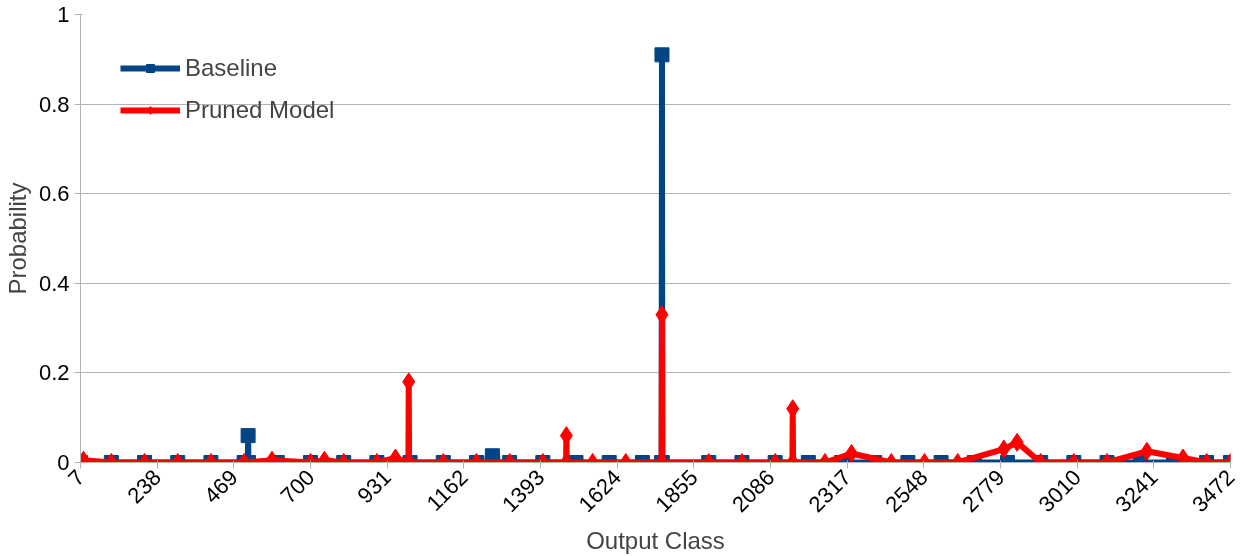  I want to click on x-tick-label: 931, so click(374, 486).